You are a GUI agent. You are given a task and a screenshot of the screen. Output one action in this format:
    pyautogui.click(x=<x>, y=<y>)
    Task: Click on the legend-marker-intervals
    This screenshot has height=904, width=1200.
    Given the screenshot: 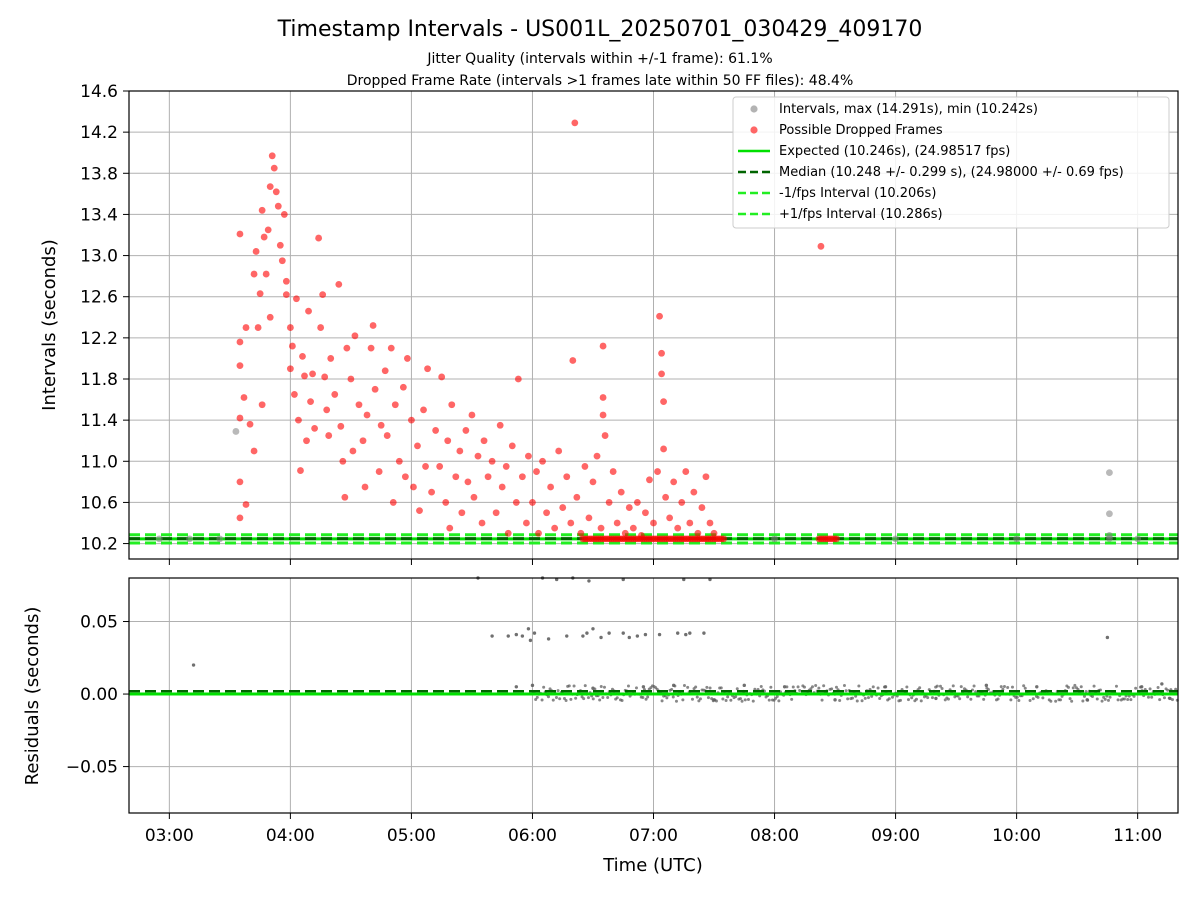 What is the action you would take?
    pyautogui.click(x=754, y=109)
    